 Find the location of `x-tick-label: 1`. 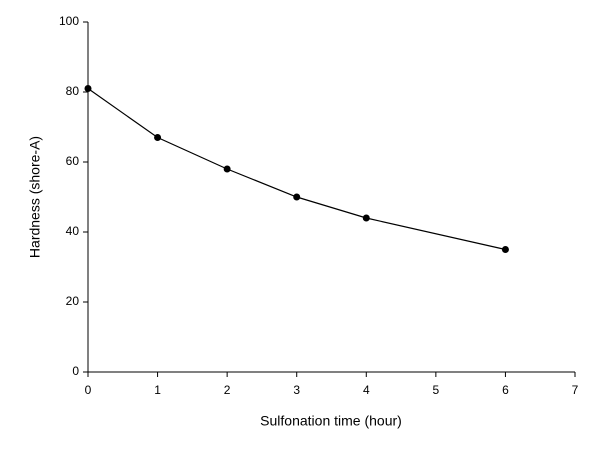

x-tick-label: 1 is located at coordinates (157, 390).